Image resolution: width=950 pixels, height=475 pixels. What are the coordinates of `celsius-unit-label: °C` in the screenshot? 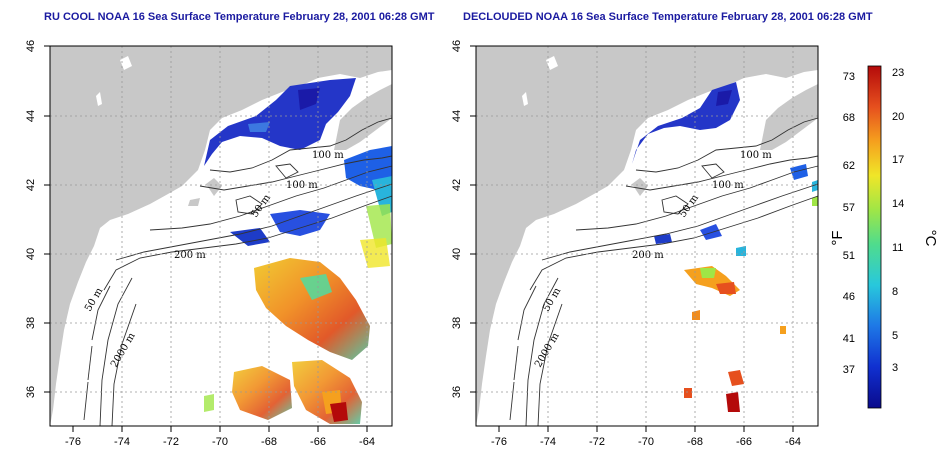 It's located at (930, 238).